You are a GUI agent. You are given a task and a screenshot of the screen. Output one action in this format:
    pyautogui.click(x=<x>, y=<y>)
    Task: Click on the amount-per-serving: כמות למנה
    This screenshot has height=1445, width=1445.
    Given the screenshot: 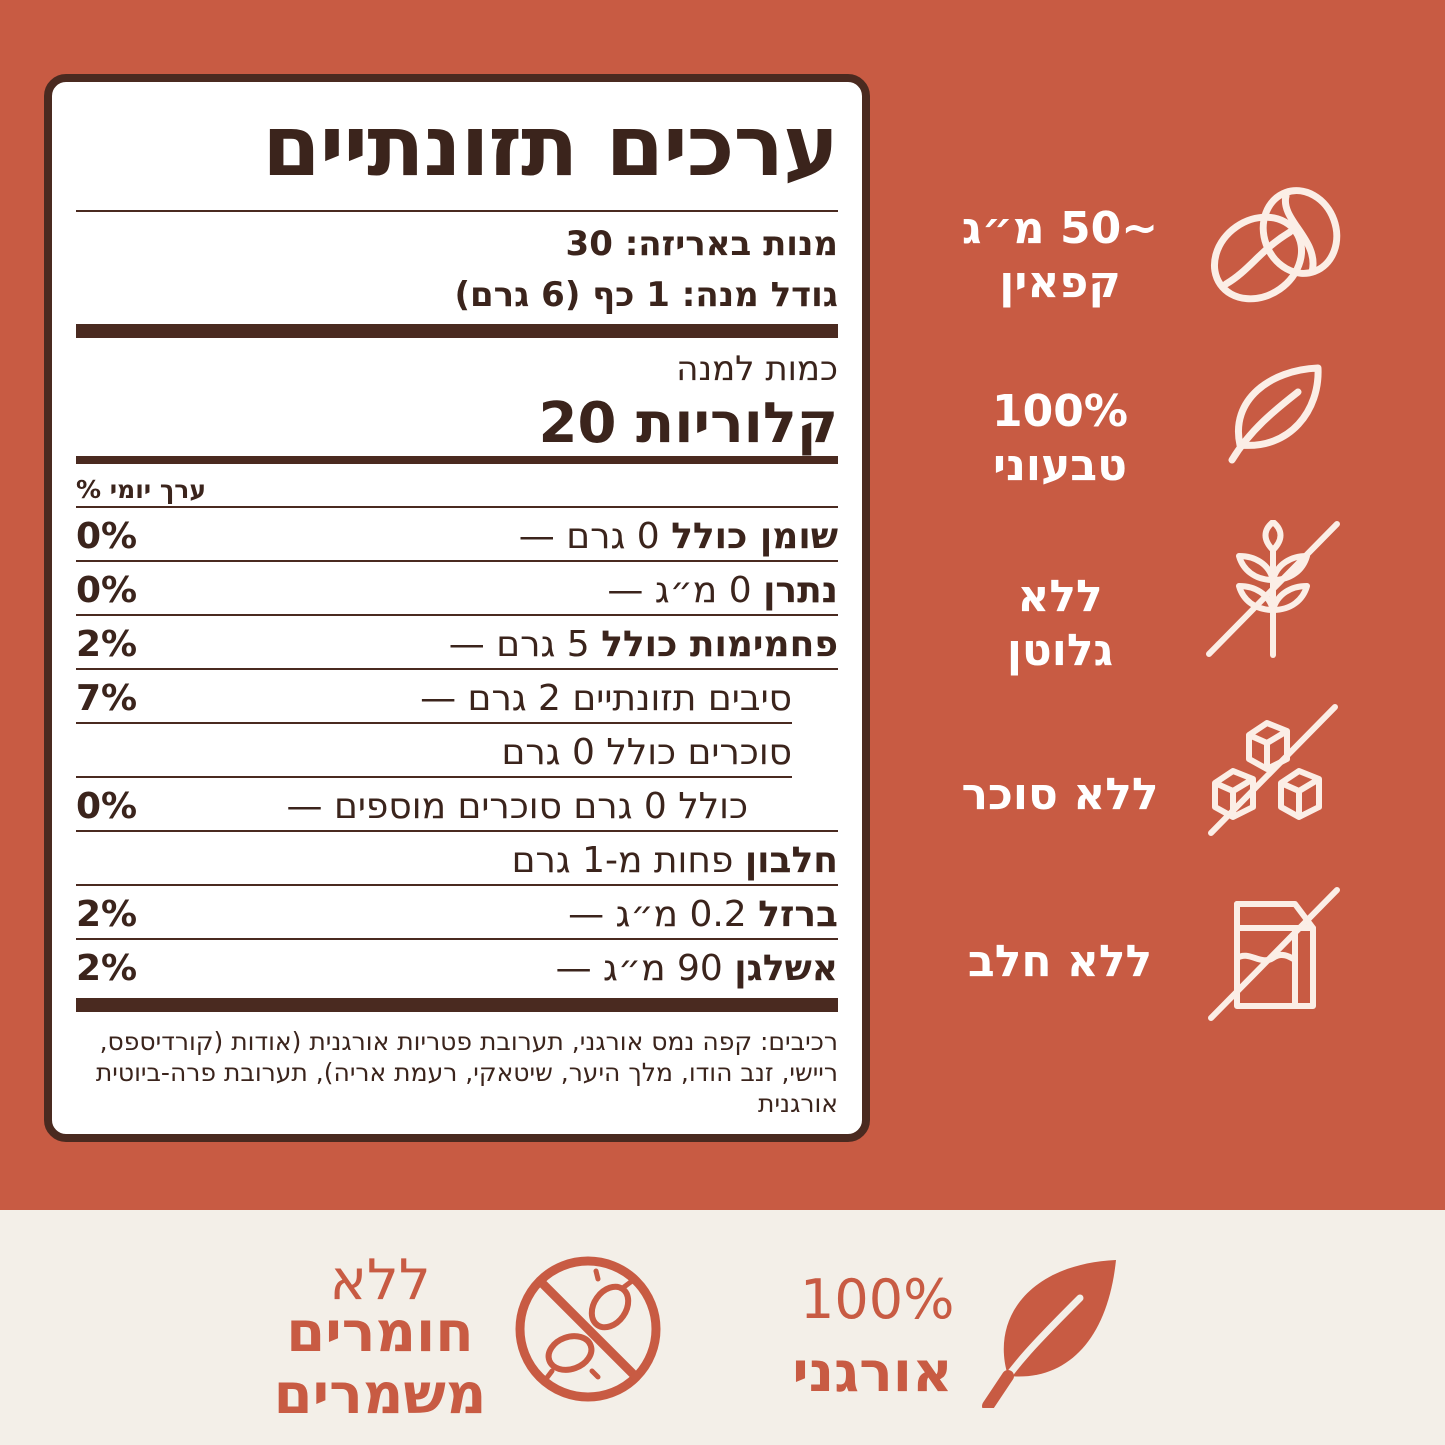 What is the action you would take?
    pyautogui.click(x=757, y=369)
    